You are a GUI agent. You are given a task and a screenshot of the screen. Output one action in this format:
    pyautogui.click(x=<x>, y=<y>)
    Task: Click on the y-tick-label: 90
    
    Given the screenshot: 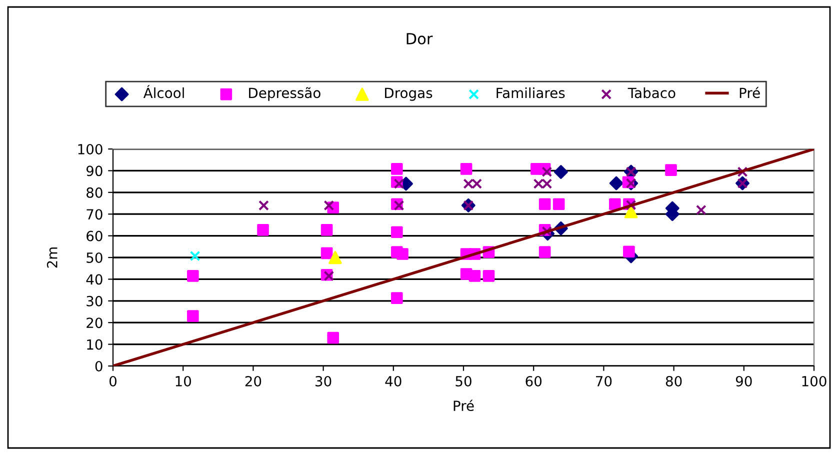 What is the action you would take?
    pyautogui.click(x=94, y=171)
    